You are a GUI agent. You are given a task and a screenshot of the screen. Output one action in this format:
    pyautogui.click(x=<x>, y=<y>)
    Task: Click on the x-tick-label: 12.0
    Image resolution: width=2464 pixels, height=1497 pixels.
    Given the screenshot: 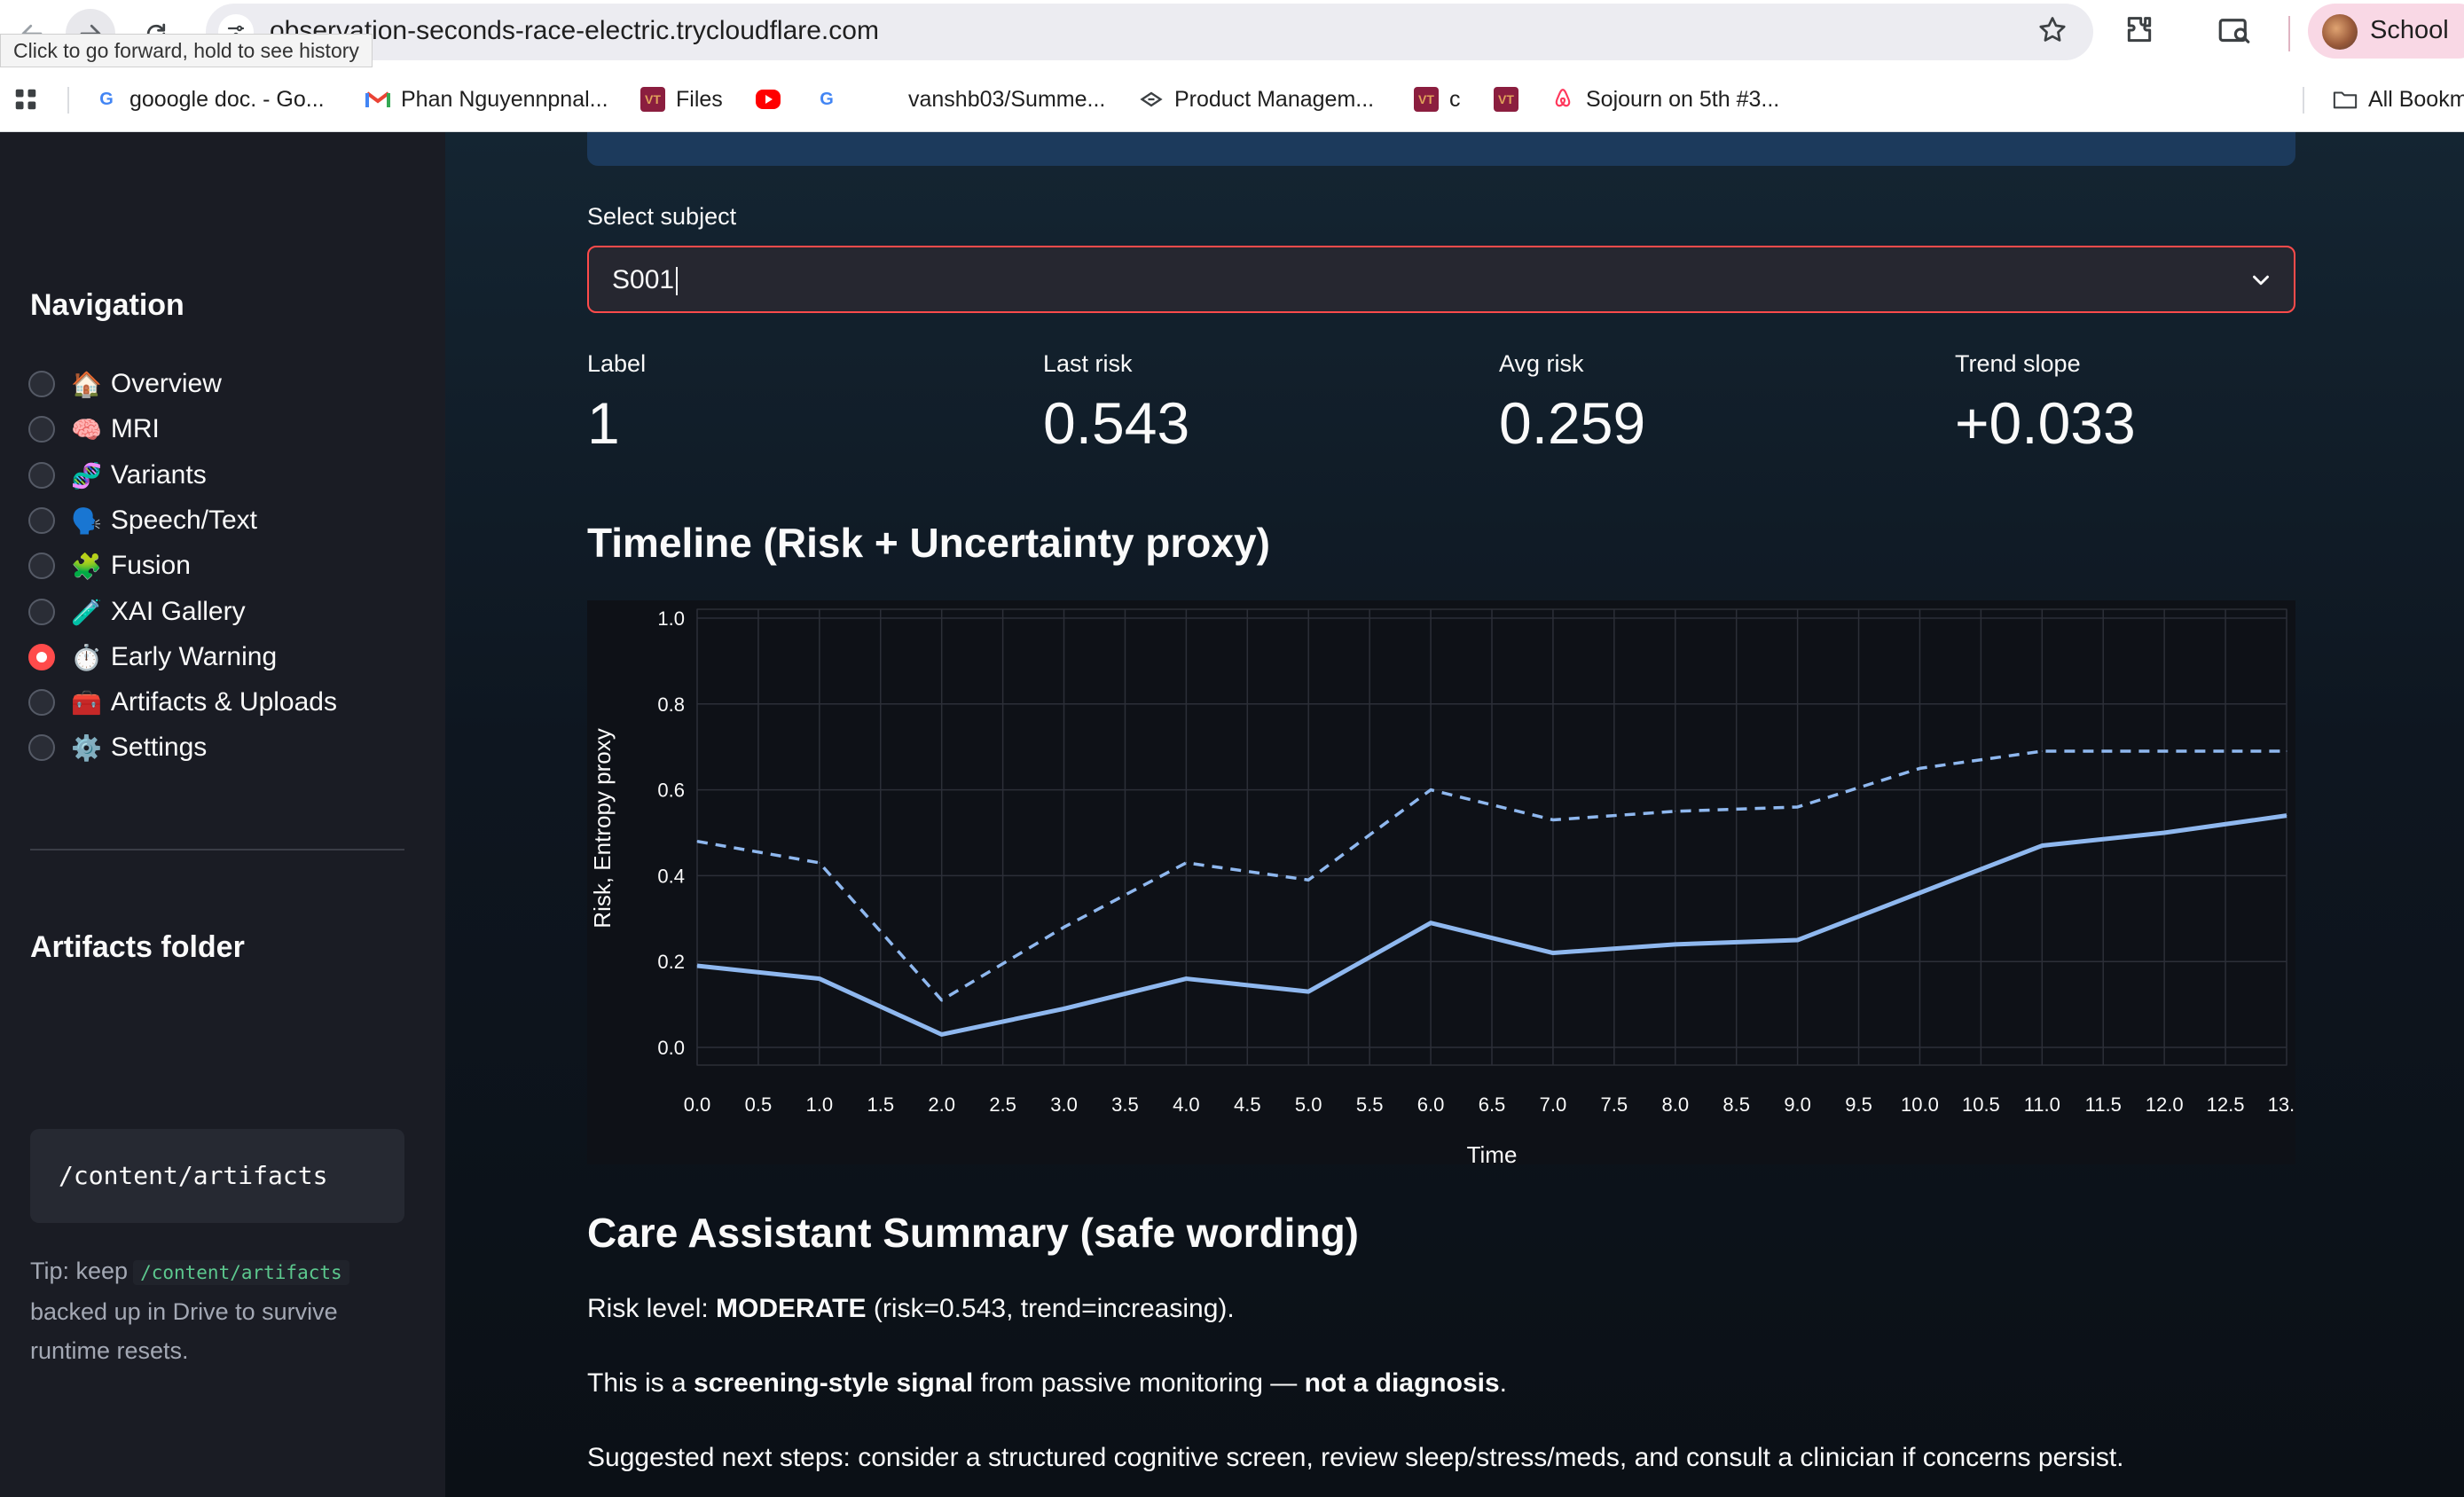 What is the action you would take?
    pyautogui.click(x=2165, y=1104)
    